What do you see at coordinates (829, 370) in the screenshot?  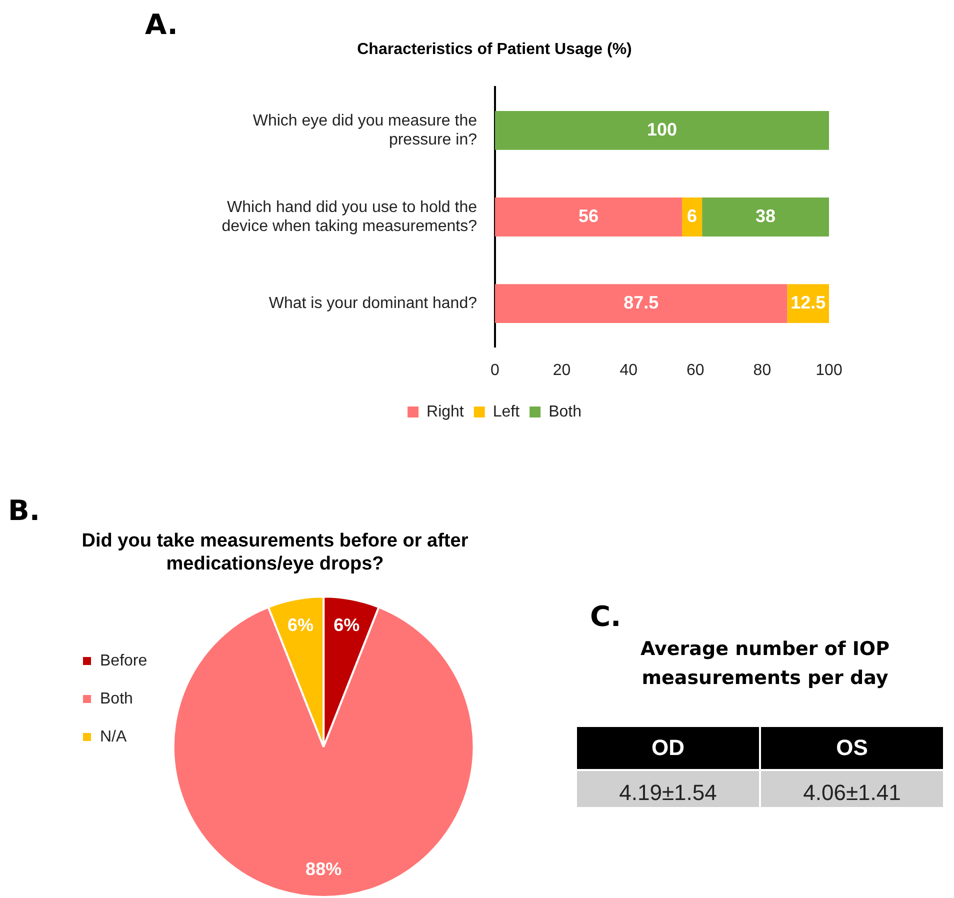 I see `x-tick-label: 100` at bounding box center [829, 370].